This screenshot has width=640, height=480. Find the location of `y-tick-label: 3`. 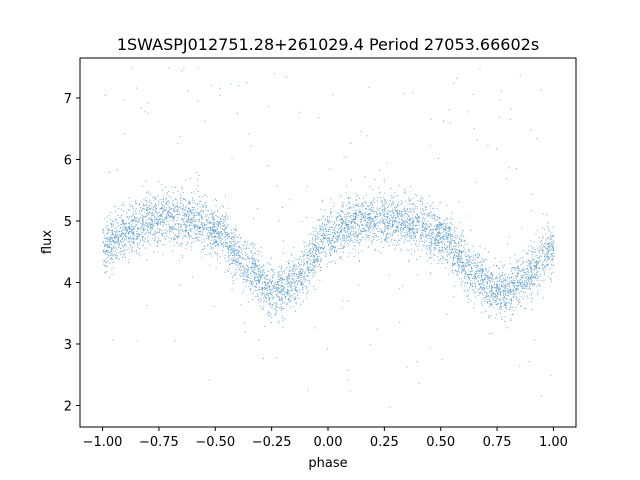

y-tick-label: 3 is located at coordinates (68, 345).